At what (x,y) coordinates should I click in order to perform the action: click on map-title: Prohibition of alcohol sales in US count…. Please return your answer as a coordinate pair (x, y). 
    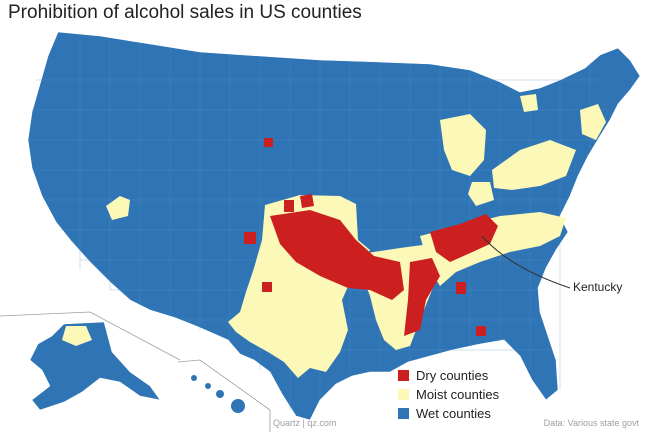
    Looking at the image, I should click on (185, 12).